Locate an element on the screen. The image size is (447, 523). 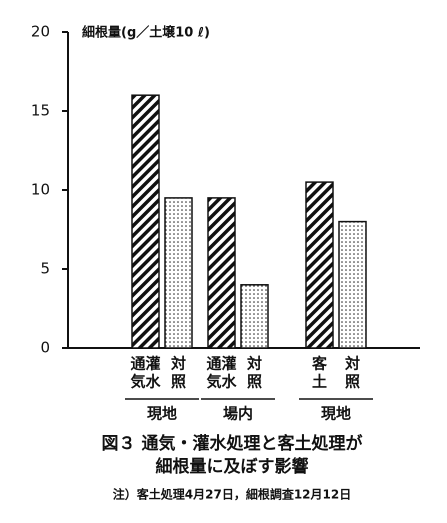
title-line: 図３ 通気・灌水処理と客土処理が is located at coordinates (232, 443).